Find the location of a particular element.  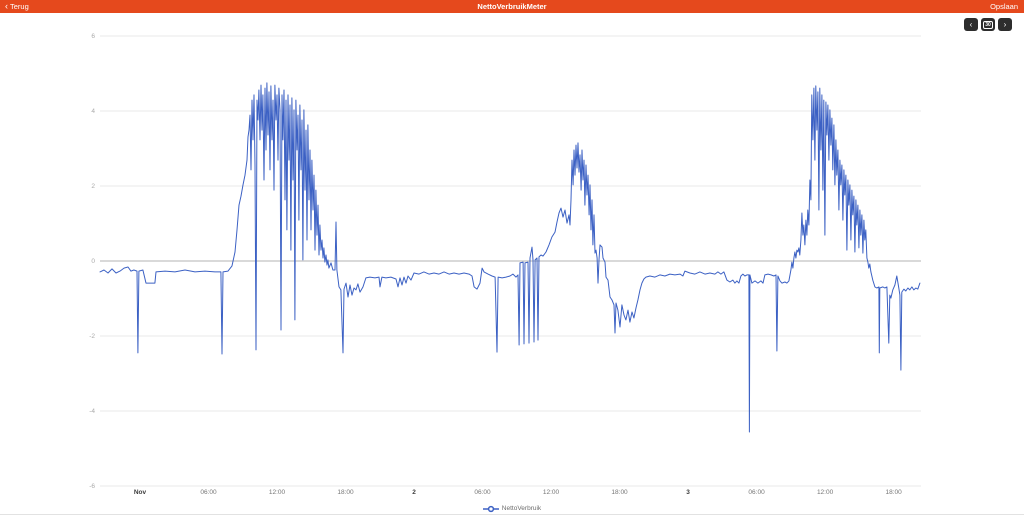

next-period-button: › is located at coordinates (1005, 24).